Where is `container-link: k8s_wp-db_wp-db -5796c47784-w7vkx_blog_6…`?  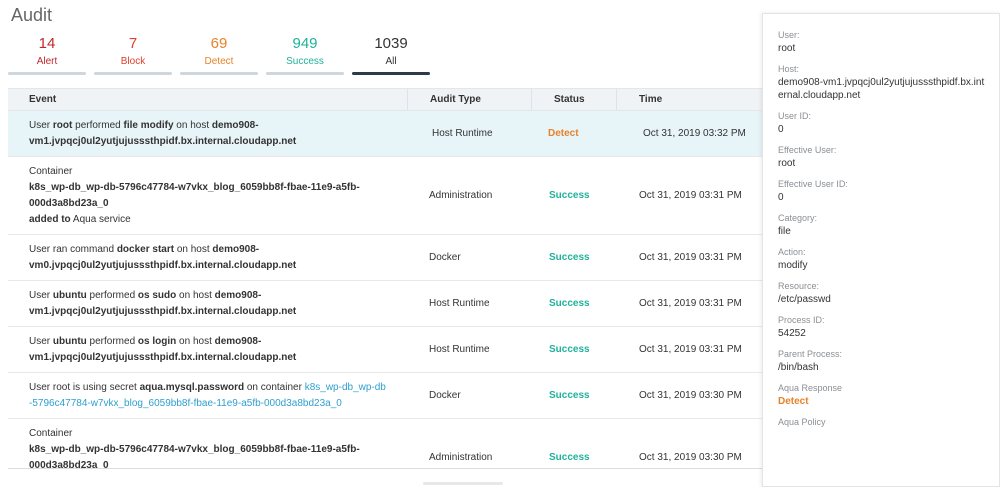 container-link: k8s_wp-db_wp-db -5796c47784-w7vkx_blog_6… is located at coordinates (207, 395).